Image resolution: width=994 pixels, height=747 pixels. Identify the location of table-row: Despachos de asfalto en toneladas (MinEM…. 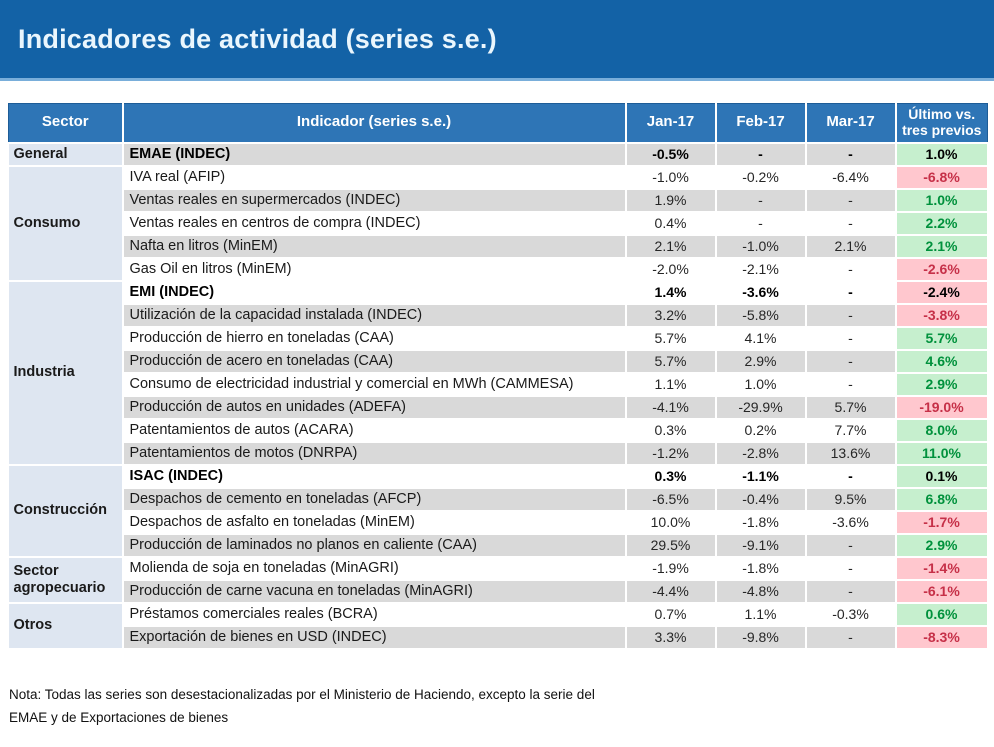
(499, 522).